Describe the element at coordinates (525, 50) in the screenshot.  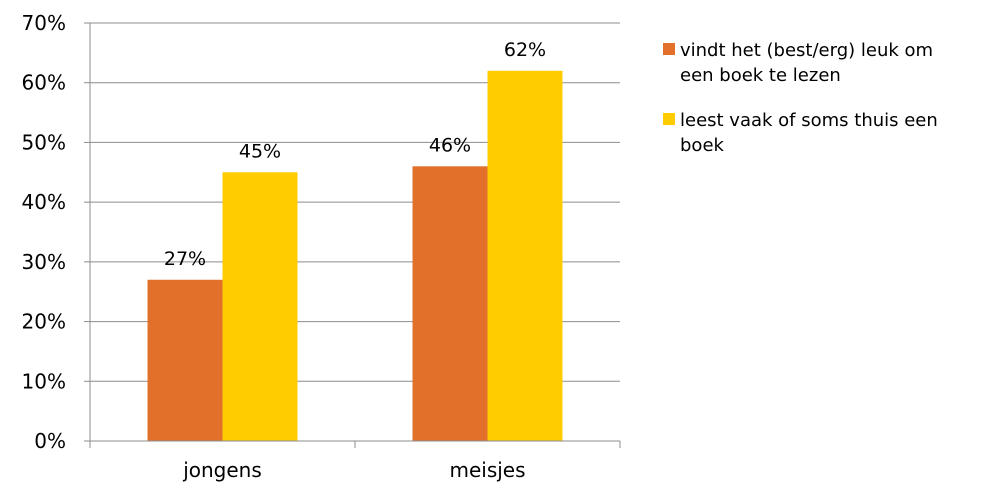
I see `data-label: 62%` at that location.